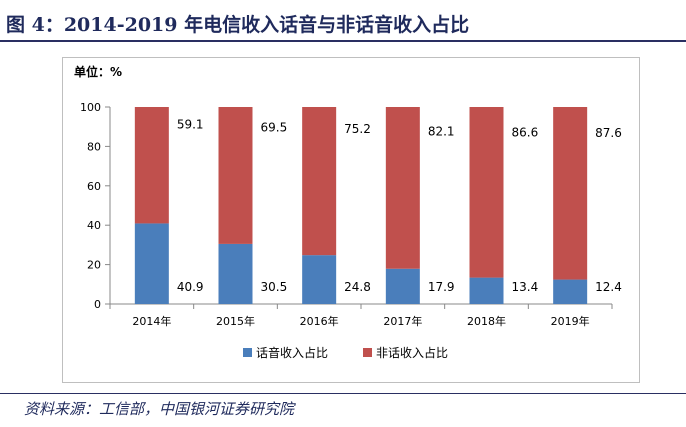 This screenshot has height=427, width=686. What do you see at coordinates (608, 133) in the screenshot?
I see `data-label-nonvoice-5: 87.6` at bounding box center [608, 133].